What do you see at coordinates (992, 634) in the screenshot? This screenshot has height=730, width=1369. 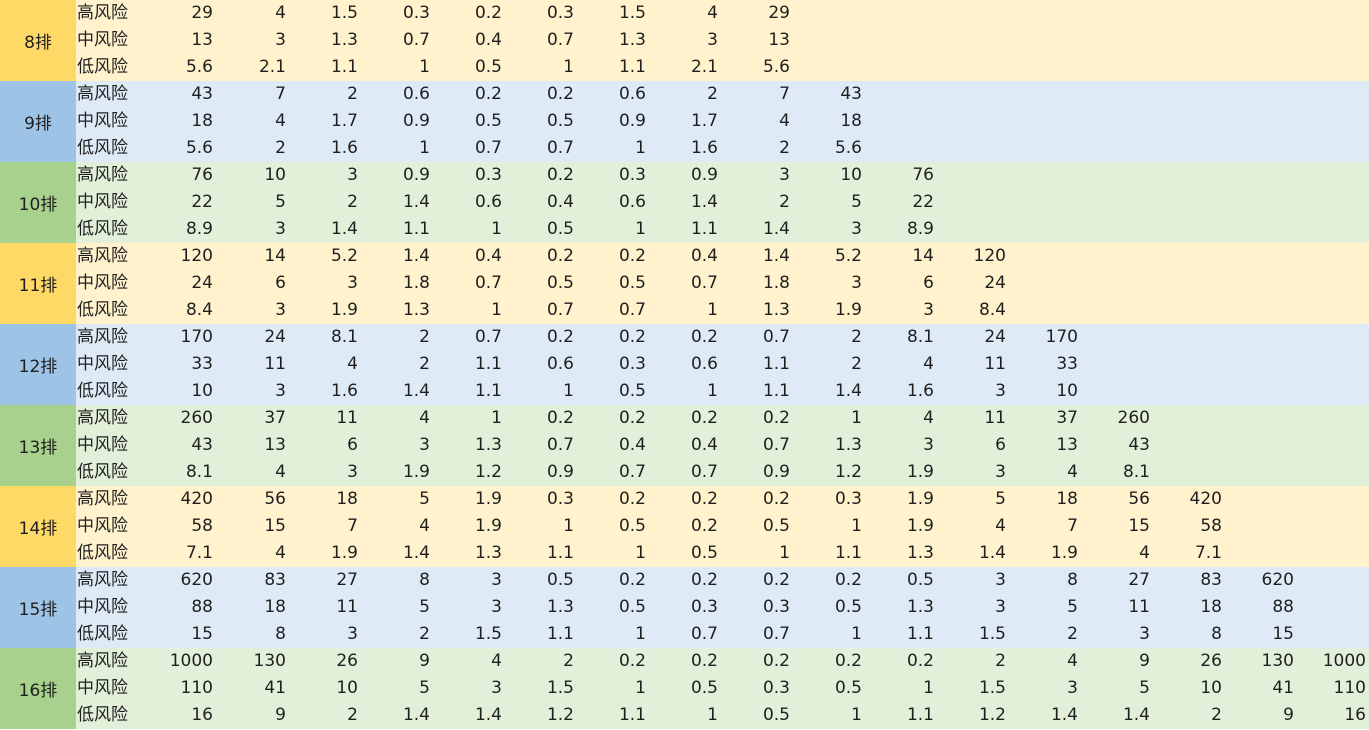 I see `value-cell: 1.5` at bounding box center [992, 634].